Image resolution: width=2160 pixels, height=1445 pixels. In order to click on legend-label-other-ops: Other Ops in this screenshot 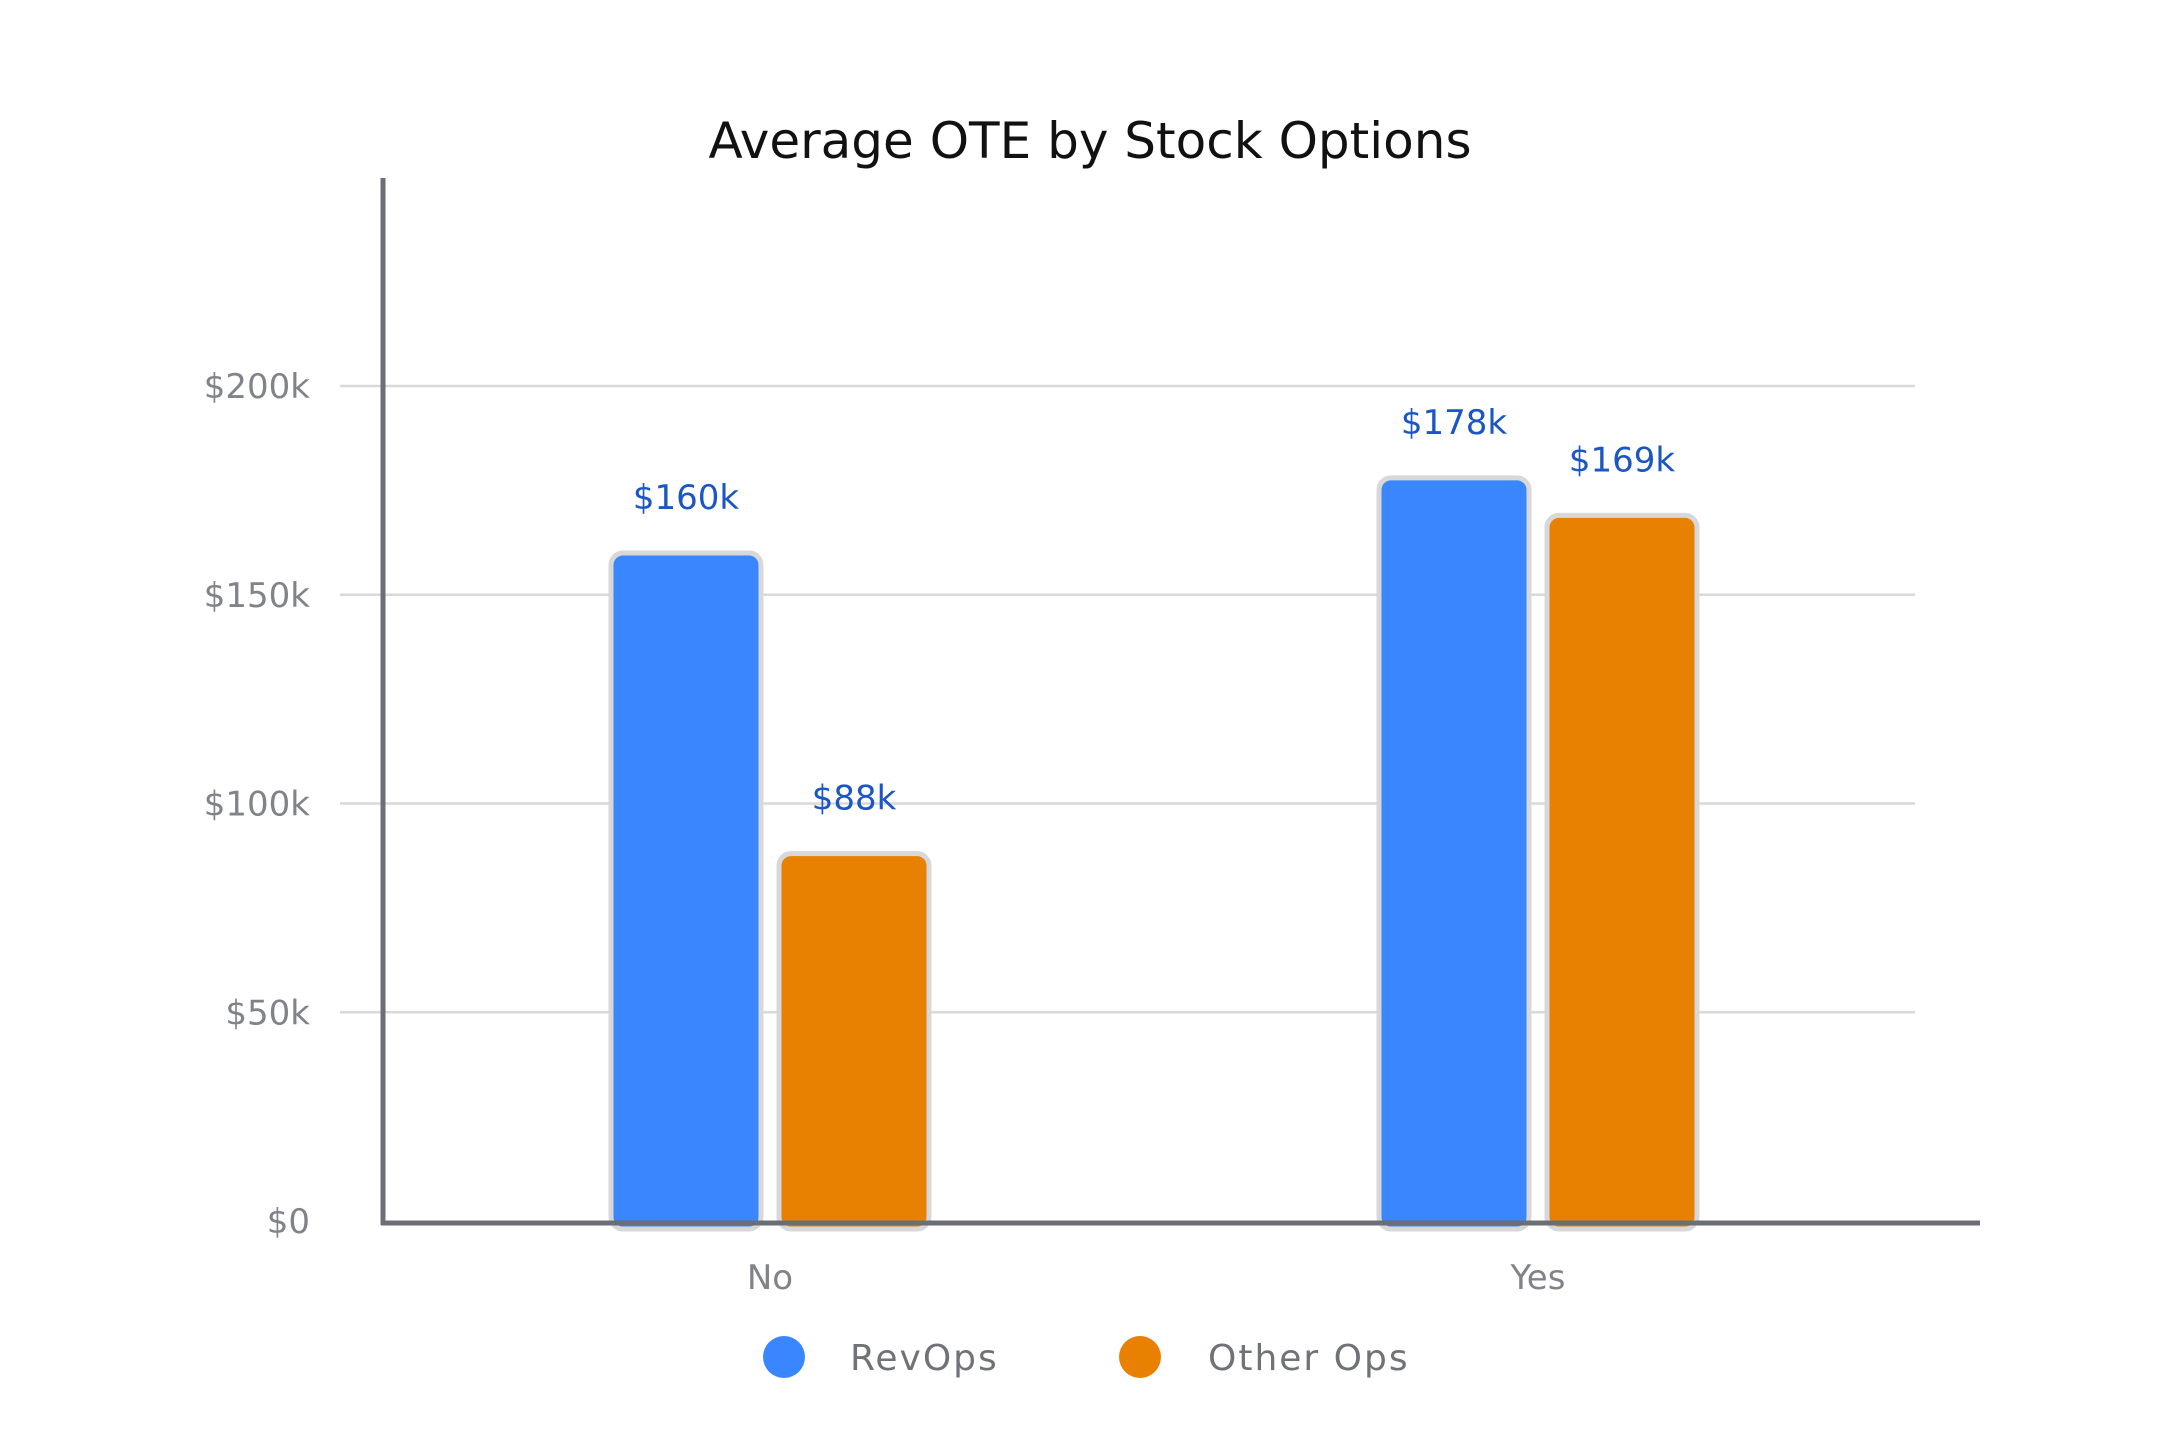, I will do `click(1309, 1358)`.